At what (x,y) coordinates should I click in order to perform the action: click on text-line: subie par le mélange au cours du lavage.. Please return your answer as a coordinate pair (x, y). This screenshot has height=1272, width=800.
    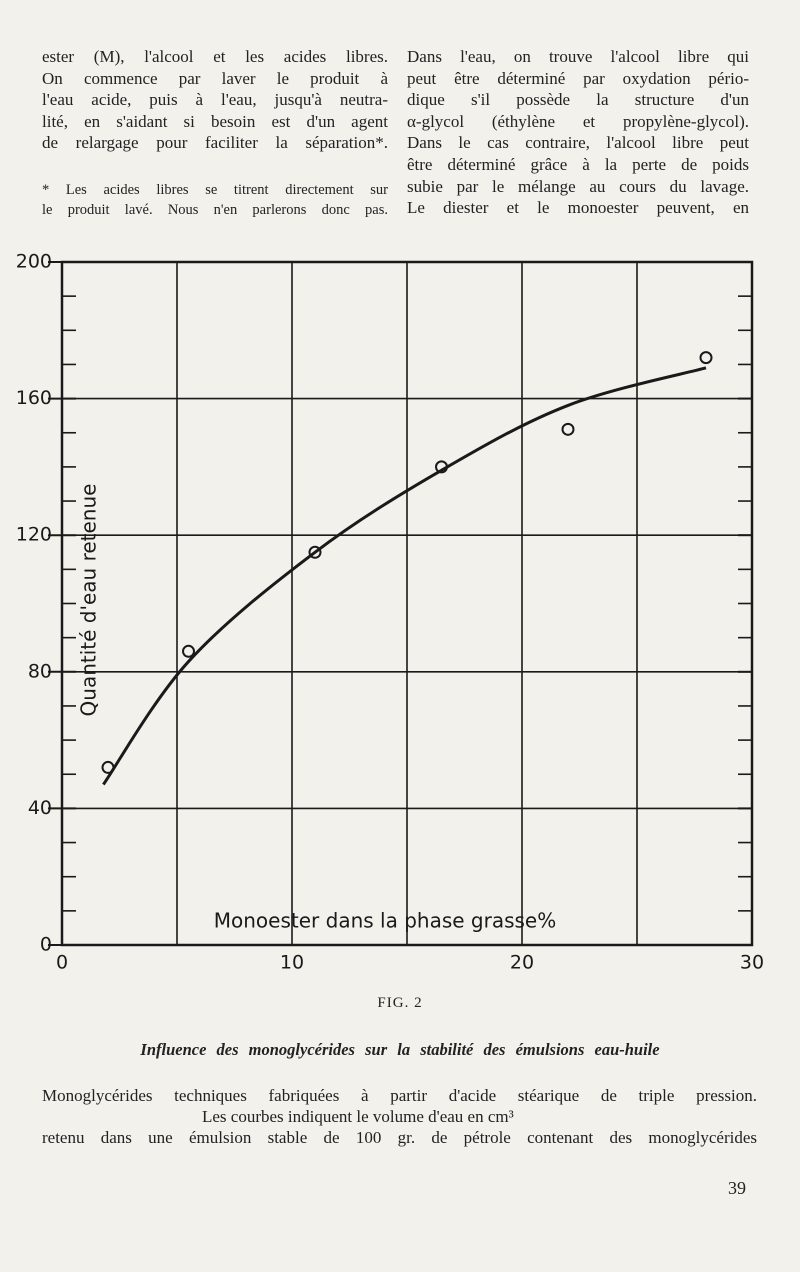
    Looking at the image, I should click on (578, 186).